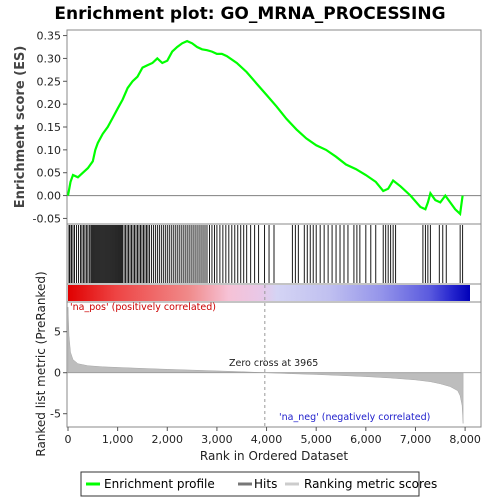  What do you see at coordinates (49, 81) in the screenshot?
I see `es-y-tick-label: 0.25` at bounding box center [49, 81].